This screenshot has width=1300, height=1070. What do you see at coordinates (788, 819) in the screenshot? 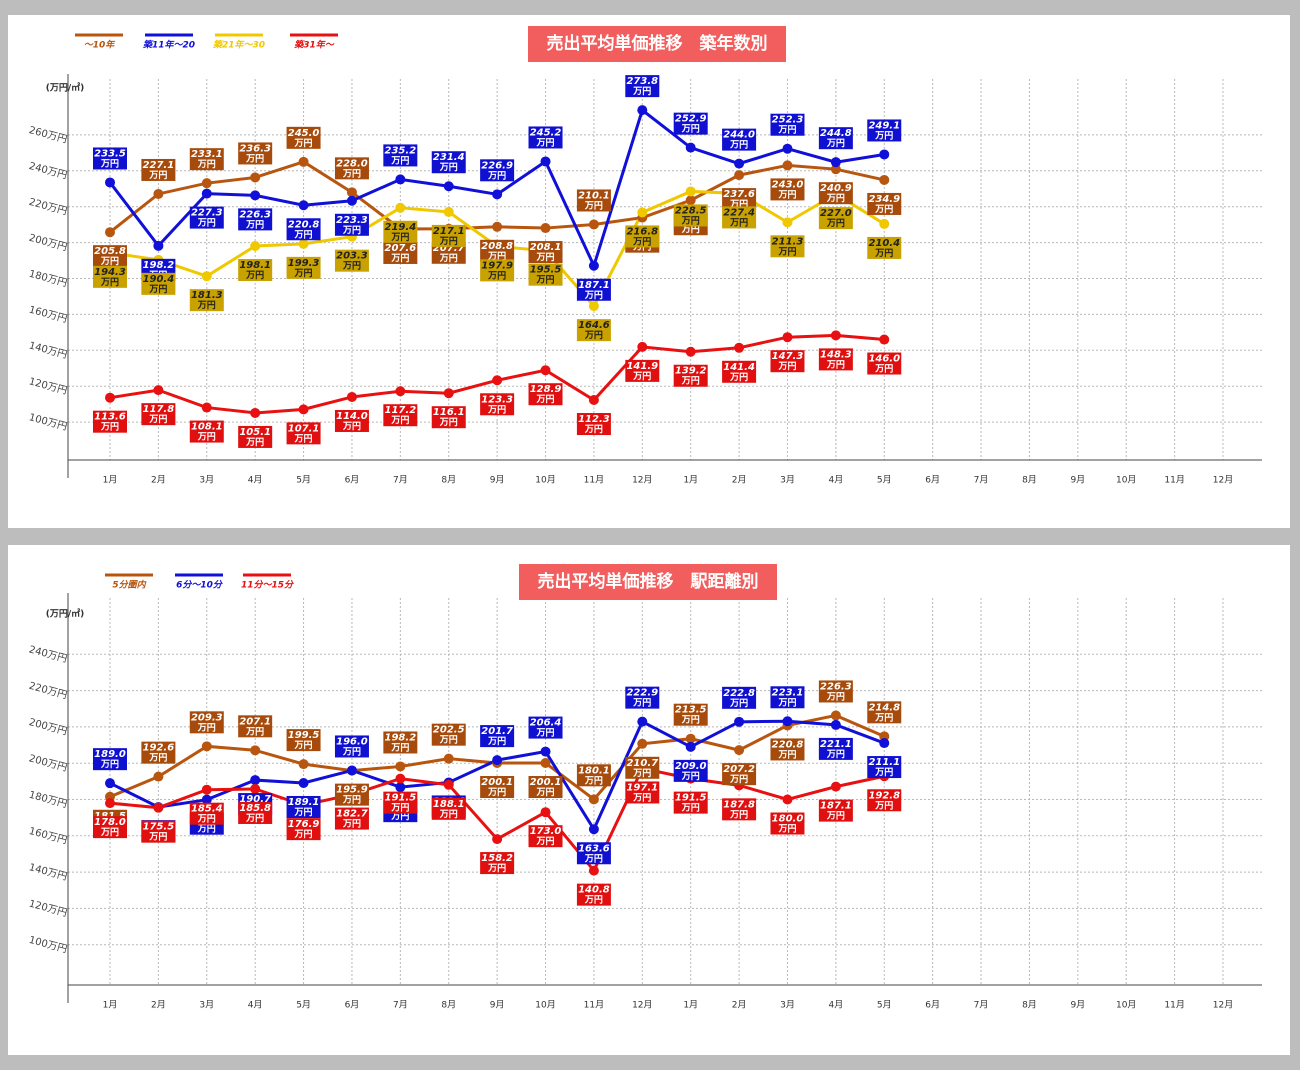
I see `data-label: 180.0` at bounding box center [788, 819].